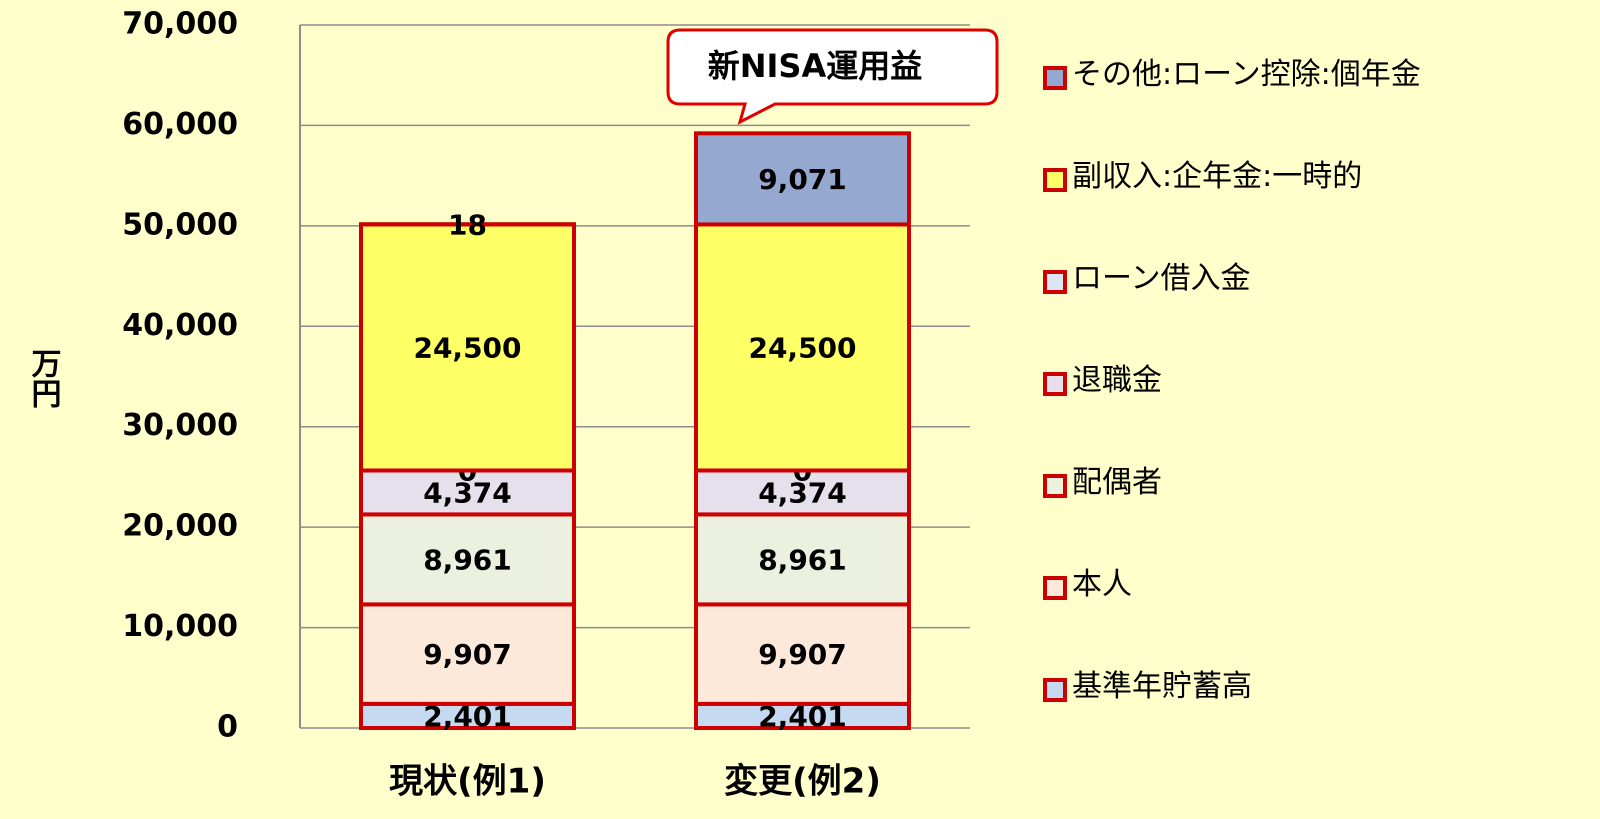 This screenshot has width=1600, height=819. What do you see at coordinates (180, 626) in the screenshot?
I see `y-tick-label: 10,000` at bounding box center [180, 626].